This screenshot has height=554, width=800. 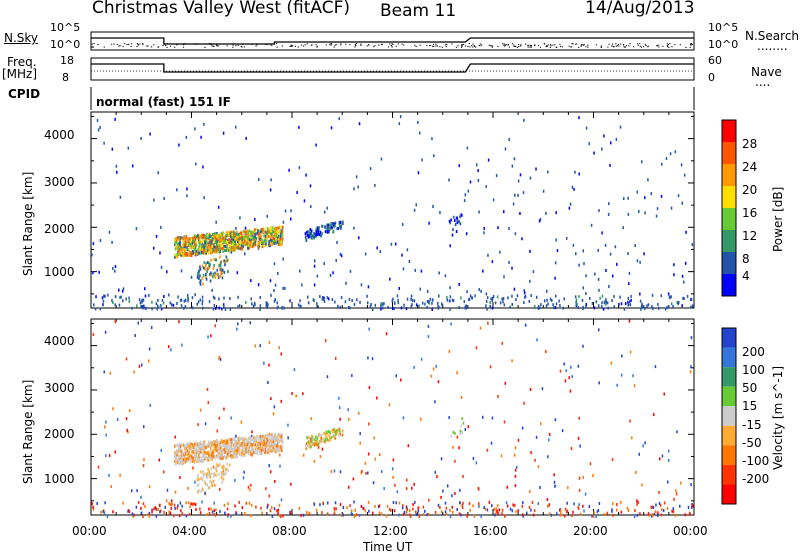 What do you see at coordinates (390, 531) in the screenshot?
I see `xtick: 12:00` at bounding box center [390, 531].